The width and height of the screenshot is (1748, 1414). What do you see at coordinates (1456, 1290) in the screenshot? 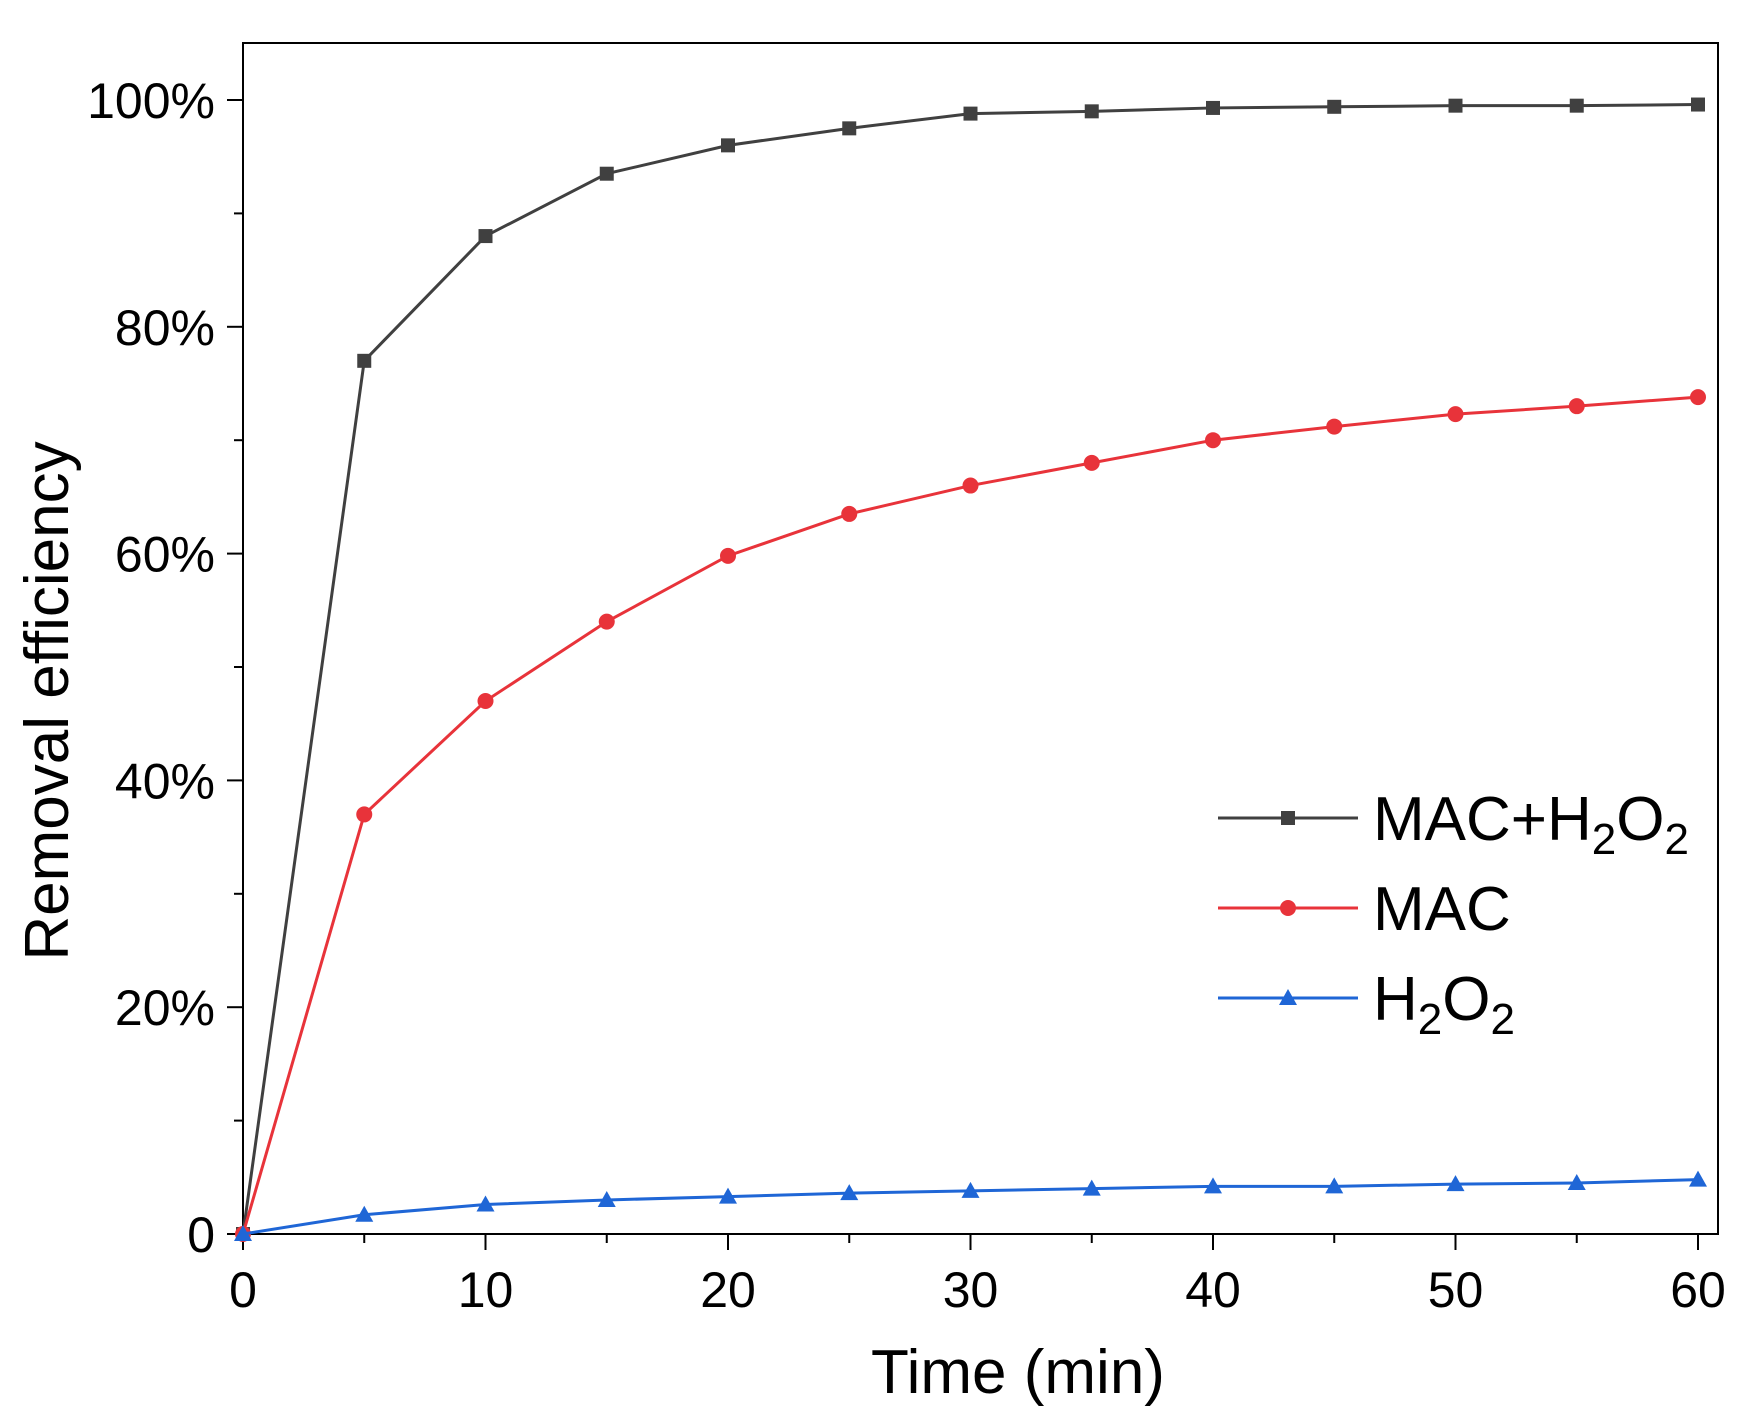
I see `x-tick-label: 50` at bounding box center [1456, 1290].